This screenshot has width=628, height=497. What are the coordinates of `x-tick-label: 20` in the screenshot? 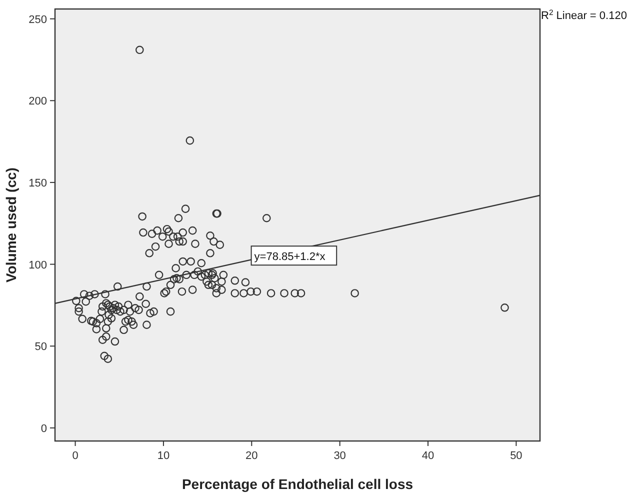 It's located at (252, 456).